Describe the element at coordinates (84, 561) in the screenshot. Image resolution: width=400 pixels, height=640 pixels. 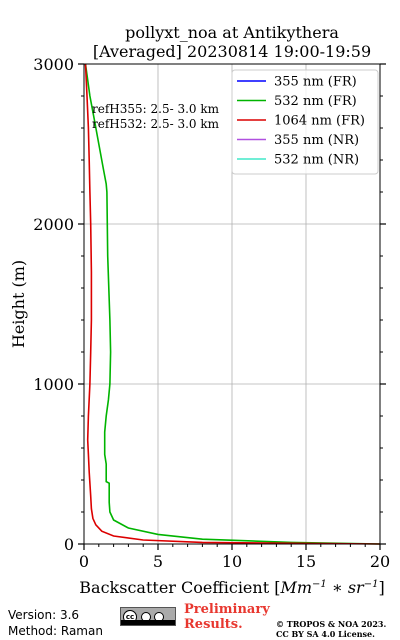
I see `x-tick-label: 0` at that location.